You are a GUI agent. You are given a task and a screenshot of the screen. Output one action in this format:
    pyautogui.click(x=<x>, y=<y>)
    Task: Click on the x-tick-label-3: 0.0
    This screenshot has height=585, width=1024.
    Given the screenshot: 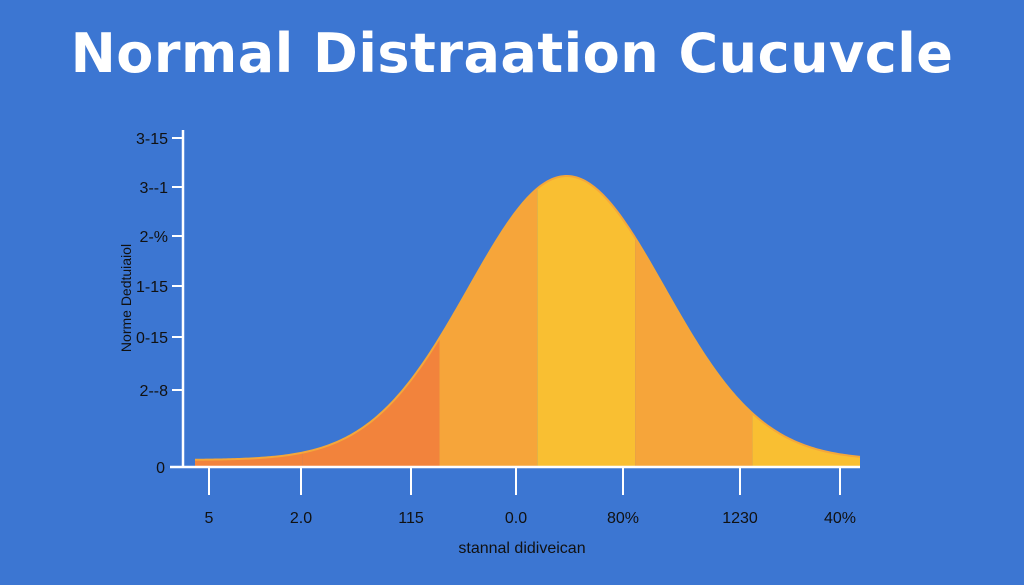 What is the action you would take?
    pyautogui.click(x=516, y=518)
    